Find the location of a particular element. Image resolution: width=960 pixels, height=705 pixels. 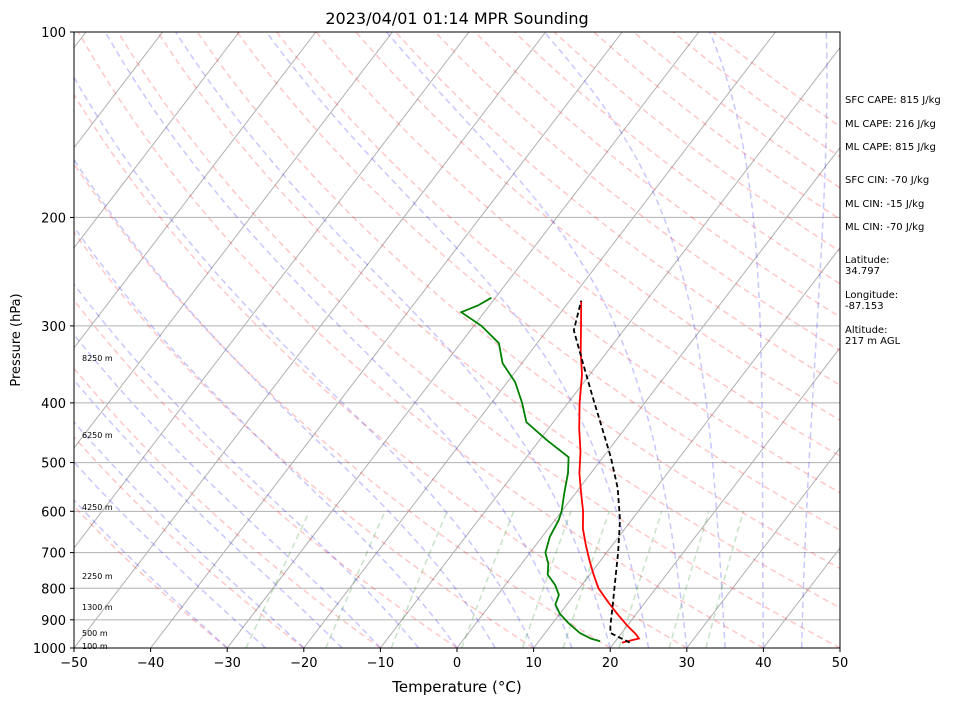

ml-cin-text-1: ML CIN: -15 J/kg is located at coordinates (885, 204).